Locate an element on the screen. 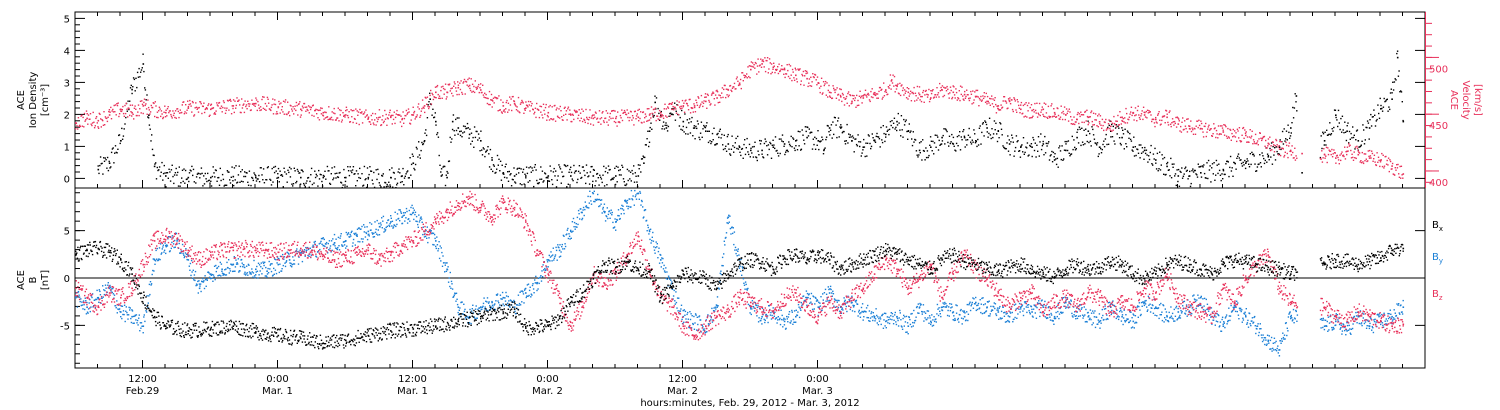  density-axis-label-line1: ACE is located at coordinates (21, 100).